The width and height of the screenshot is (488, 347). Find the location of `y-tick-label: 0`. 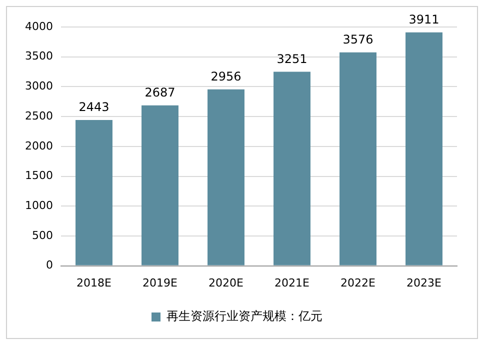

y-tick-label: 0 is located at coordinates (49, 265).